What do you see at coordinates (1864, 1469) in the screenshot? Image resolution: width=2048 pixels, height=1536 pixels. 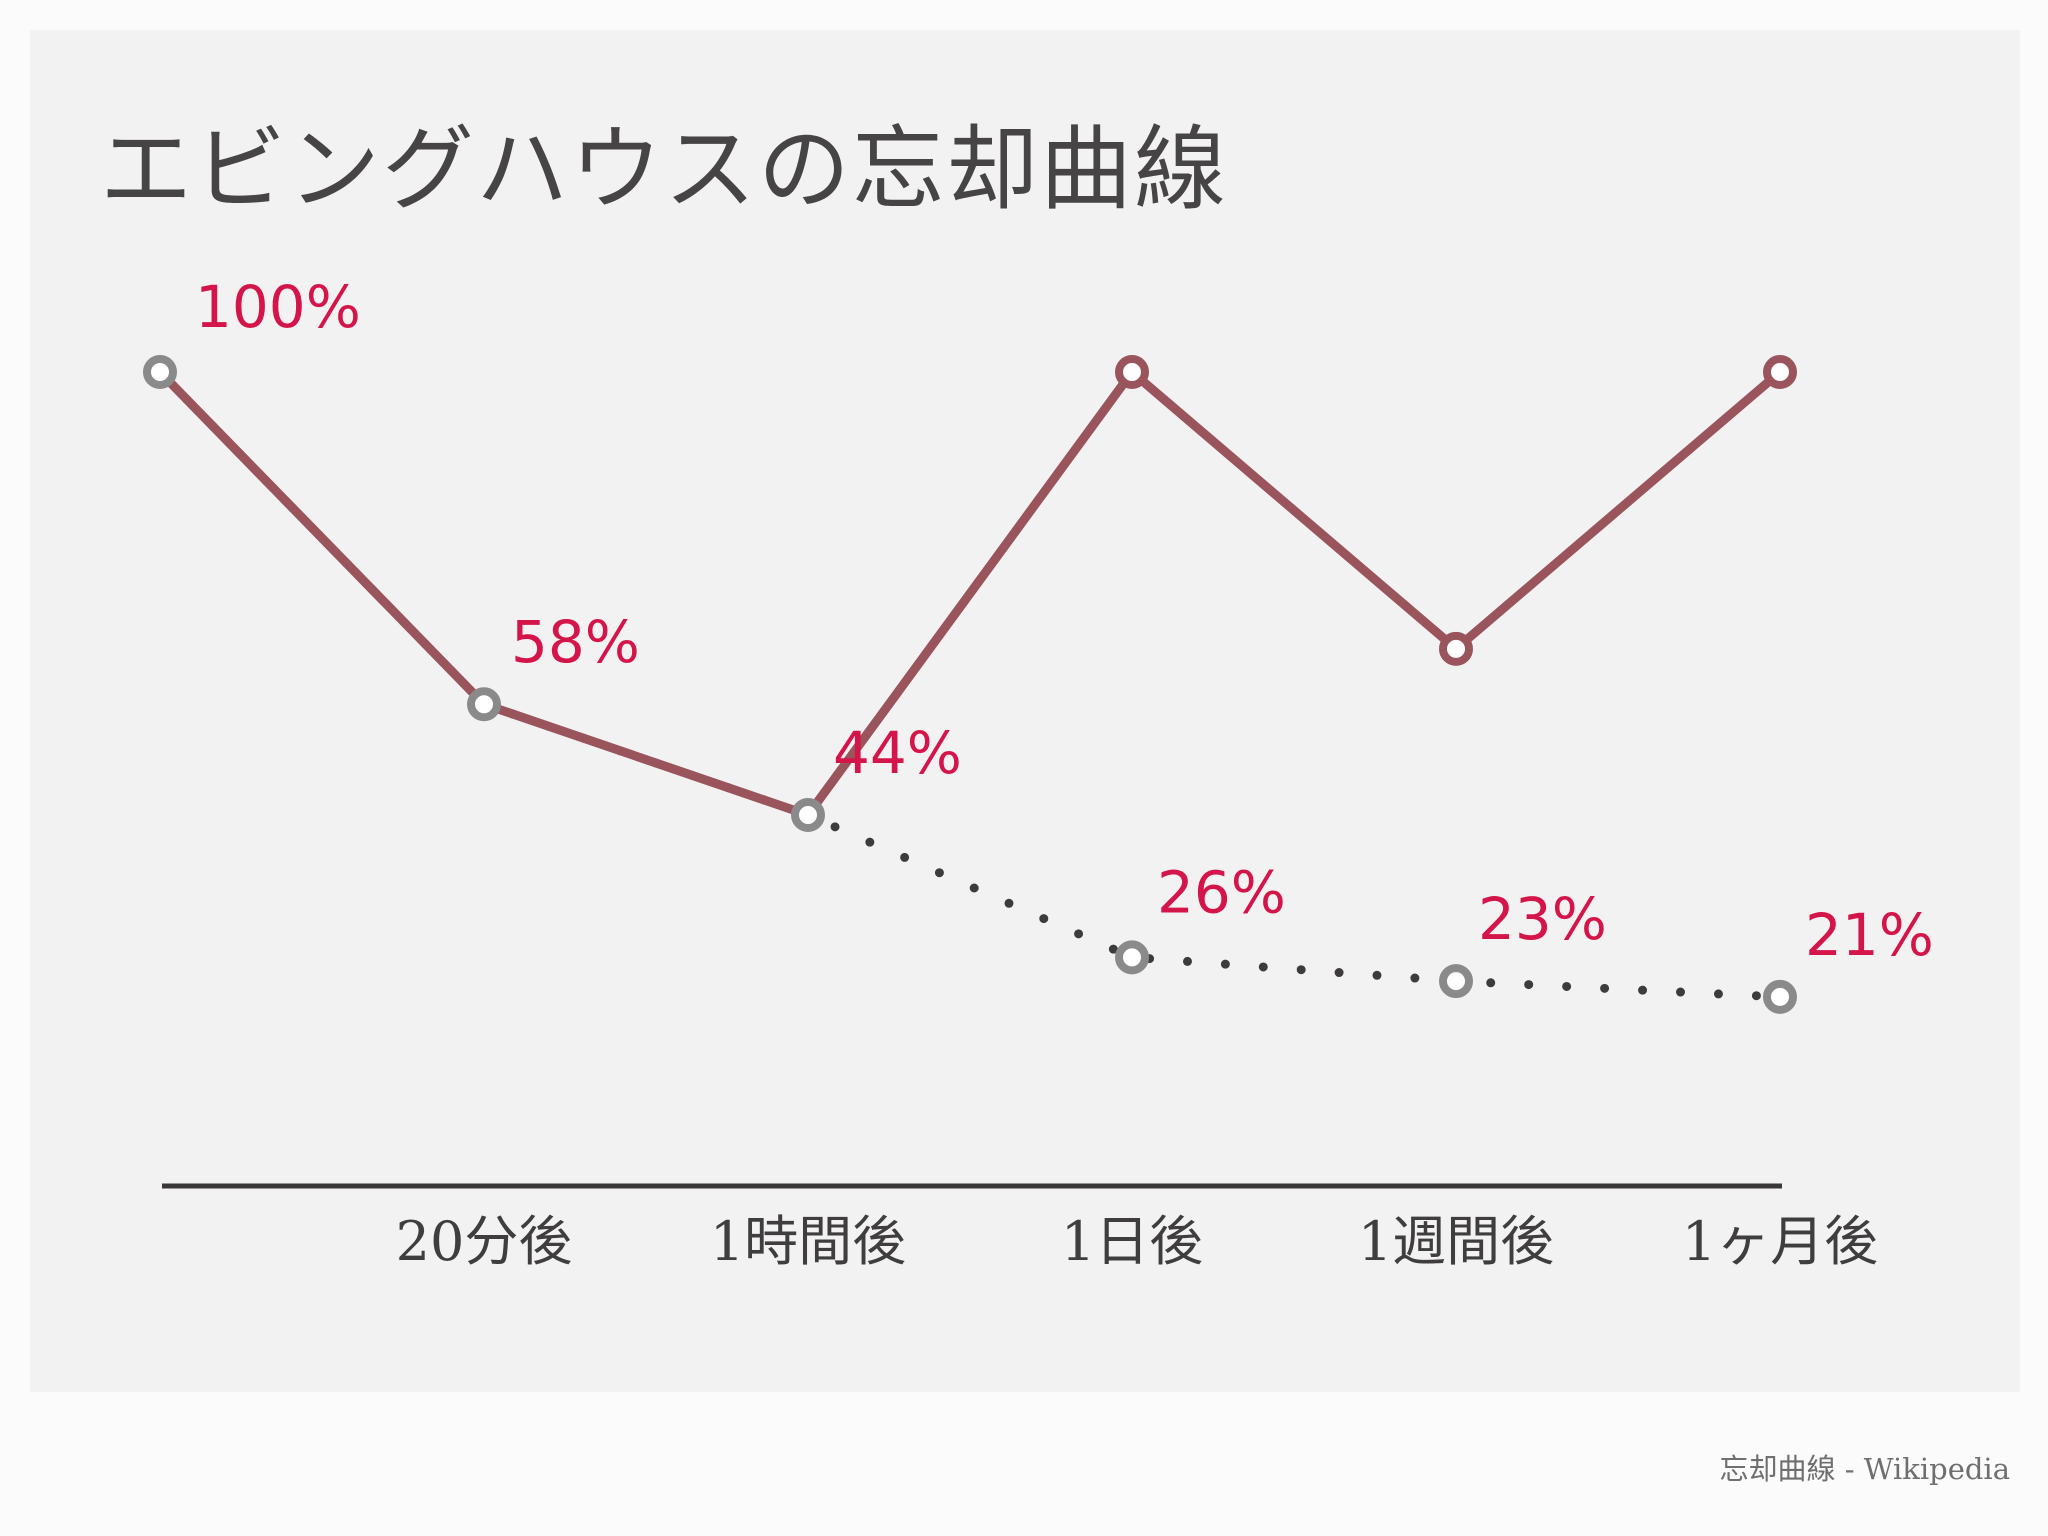 I see `source-caption: 忘却曲線 - Wikipedia` at bounding box center [1864, 1469].